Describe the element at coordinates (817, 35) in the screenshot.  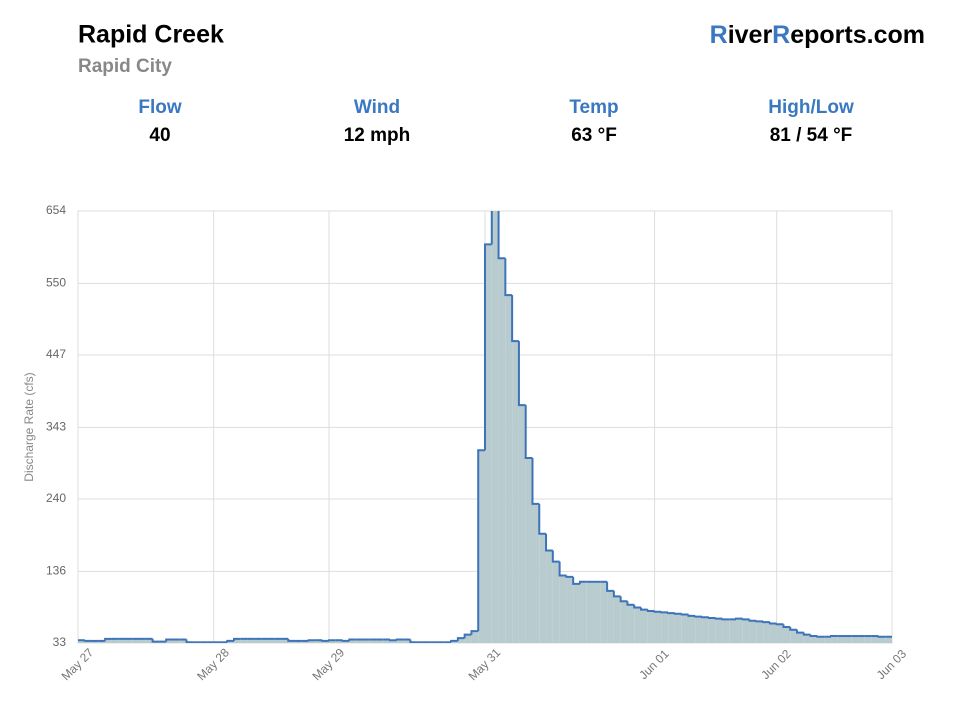
I see `logo: RiverReports.com` at that location.